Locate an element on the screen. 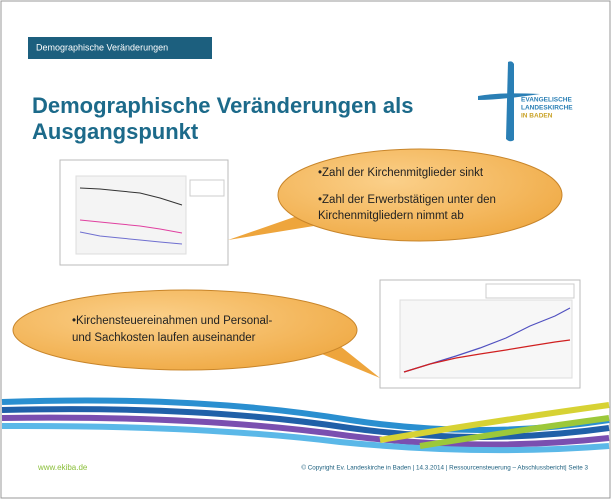 The width and height of the screenshot is (611, 499). callout-text: Kirchenmitgliedern nimmt ab is located at coordinates (391, 216).